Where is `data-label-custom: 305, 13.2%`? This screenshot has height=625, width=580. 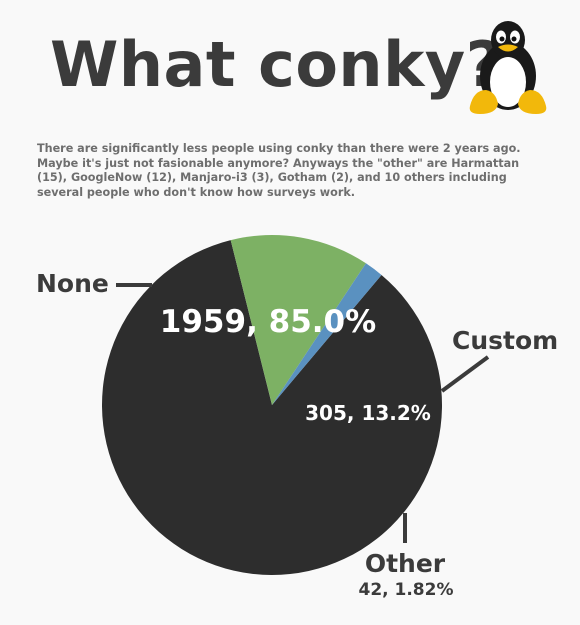
data-label-custom: 305, 13.2% is located at coordinates (368, 413).